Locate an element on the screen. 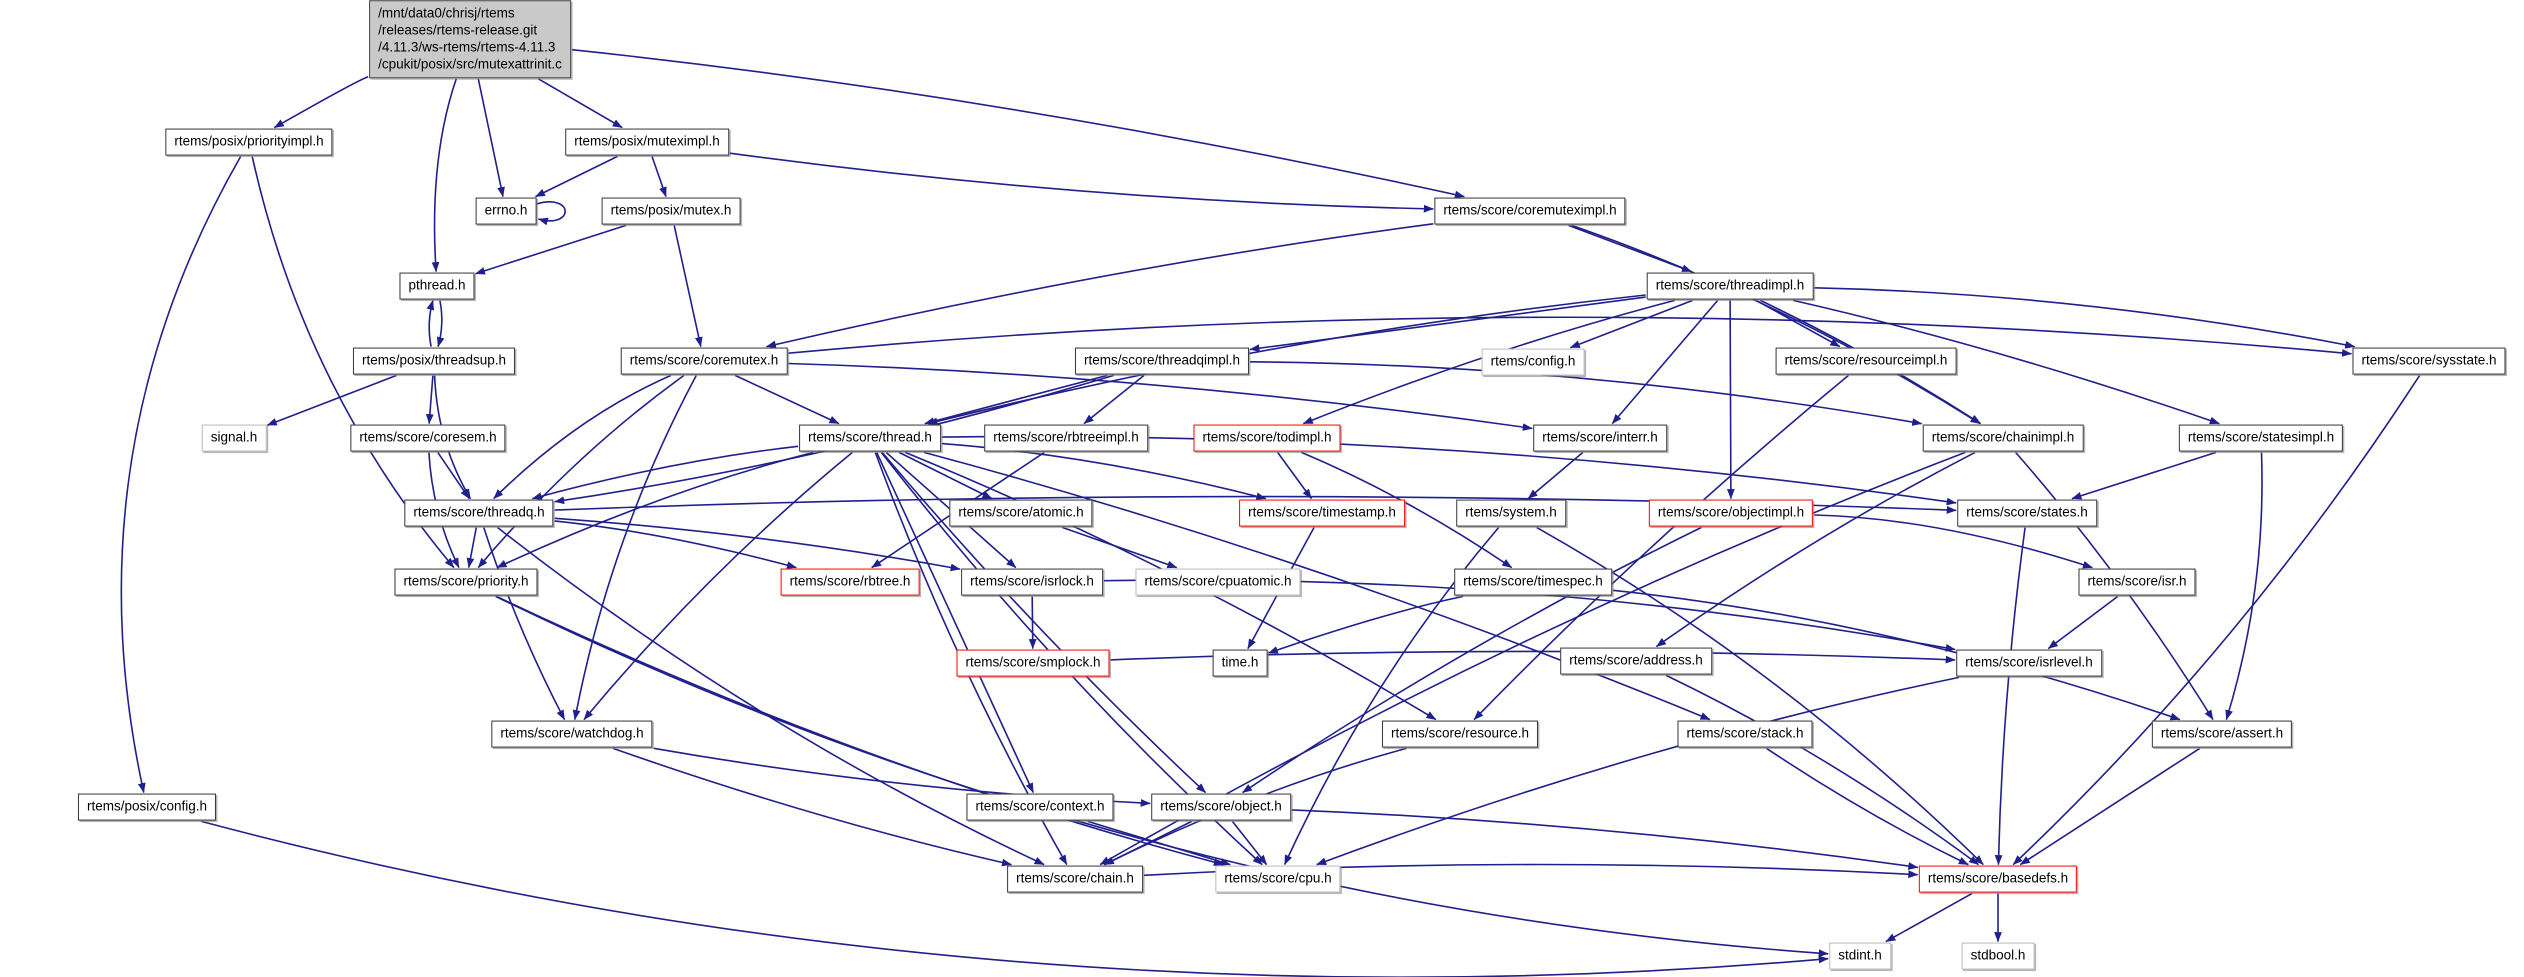  edge-thread-priority is located at coordinates (655, 510).